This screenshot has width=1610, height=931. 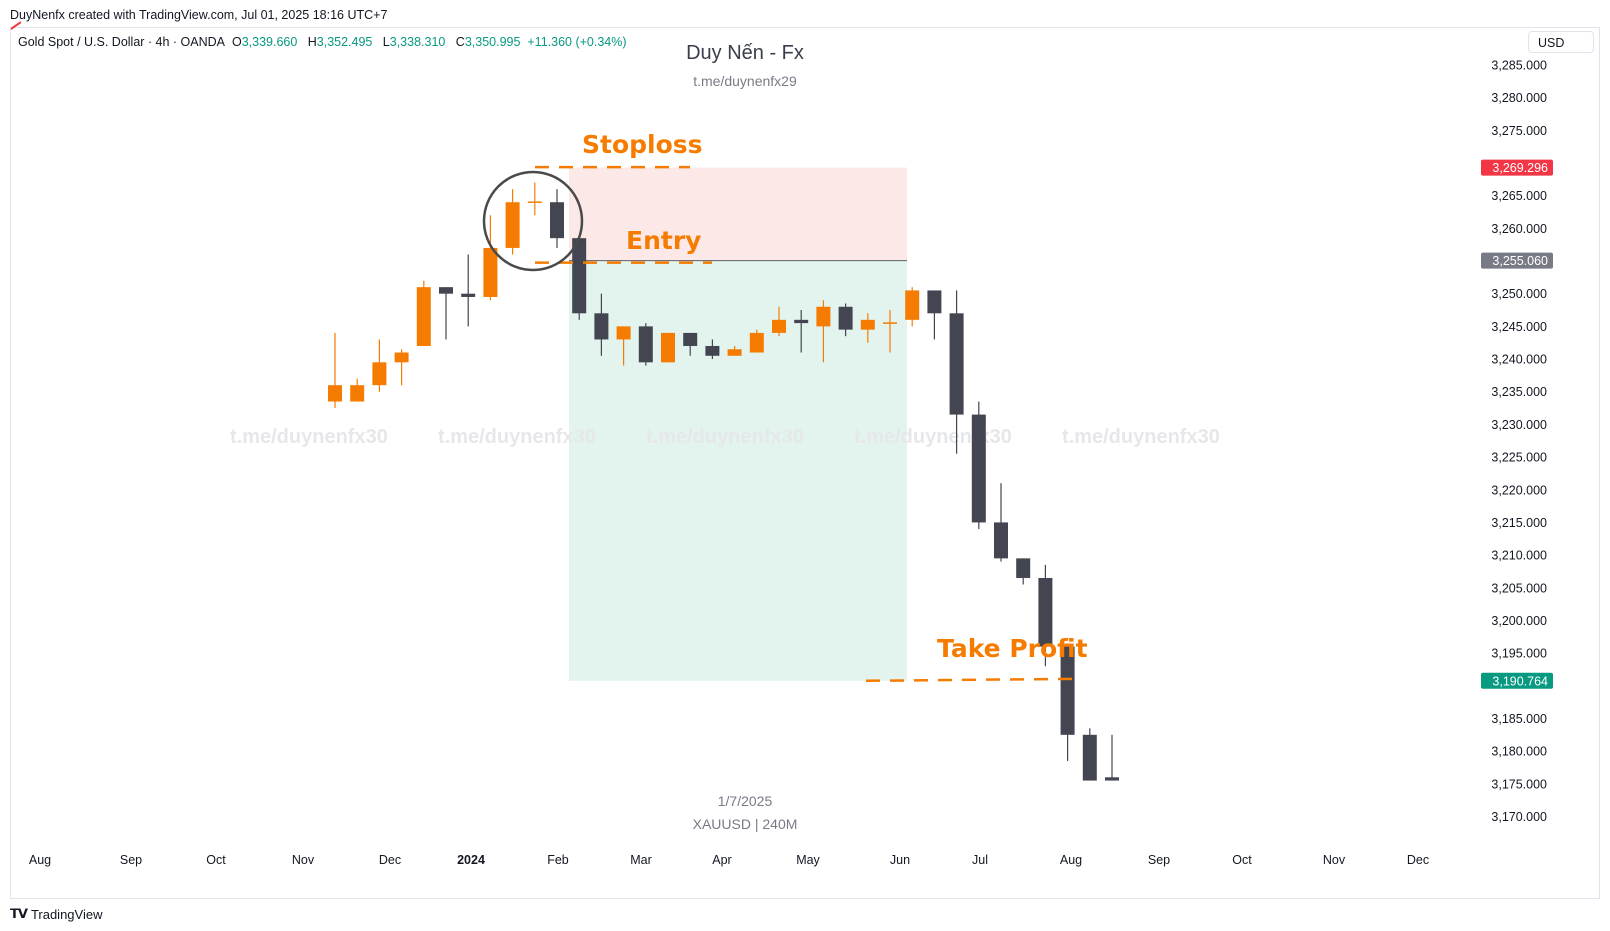 I want to click on tradingview-logo-icon: 𝗧𝗩, so click(x=19, y=913).